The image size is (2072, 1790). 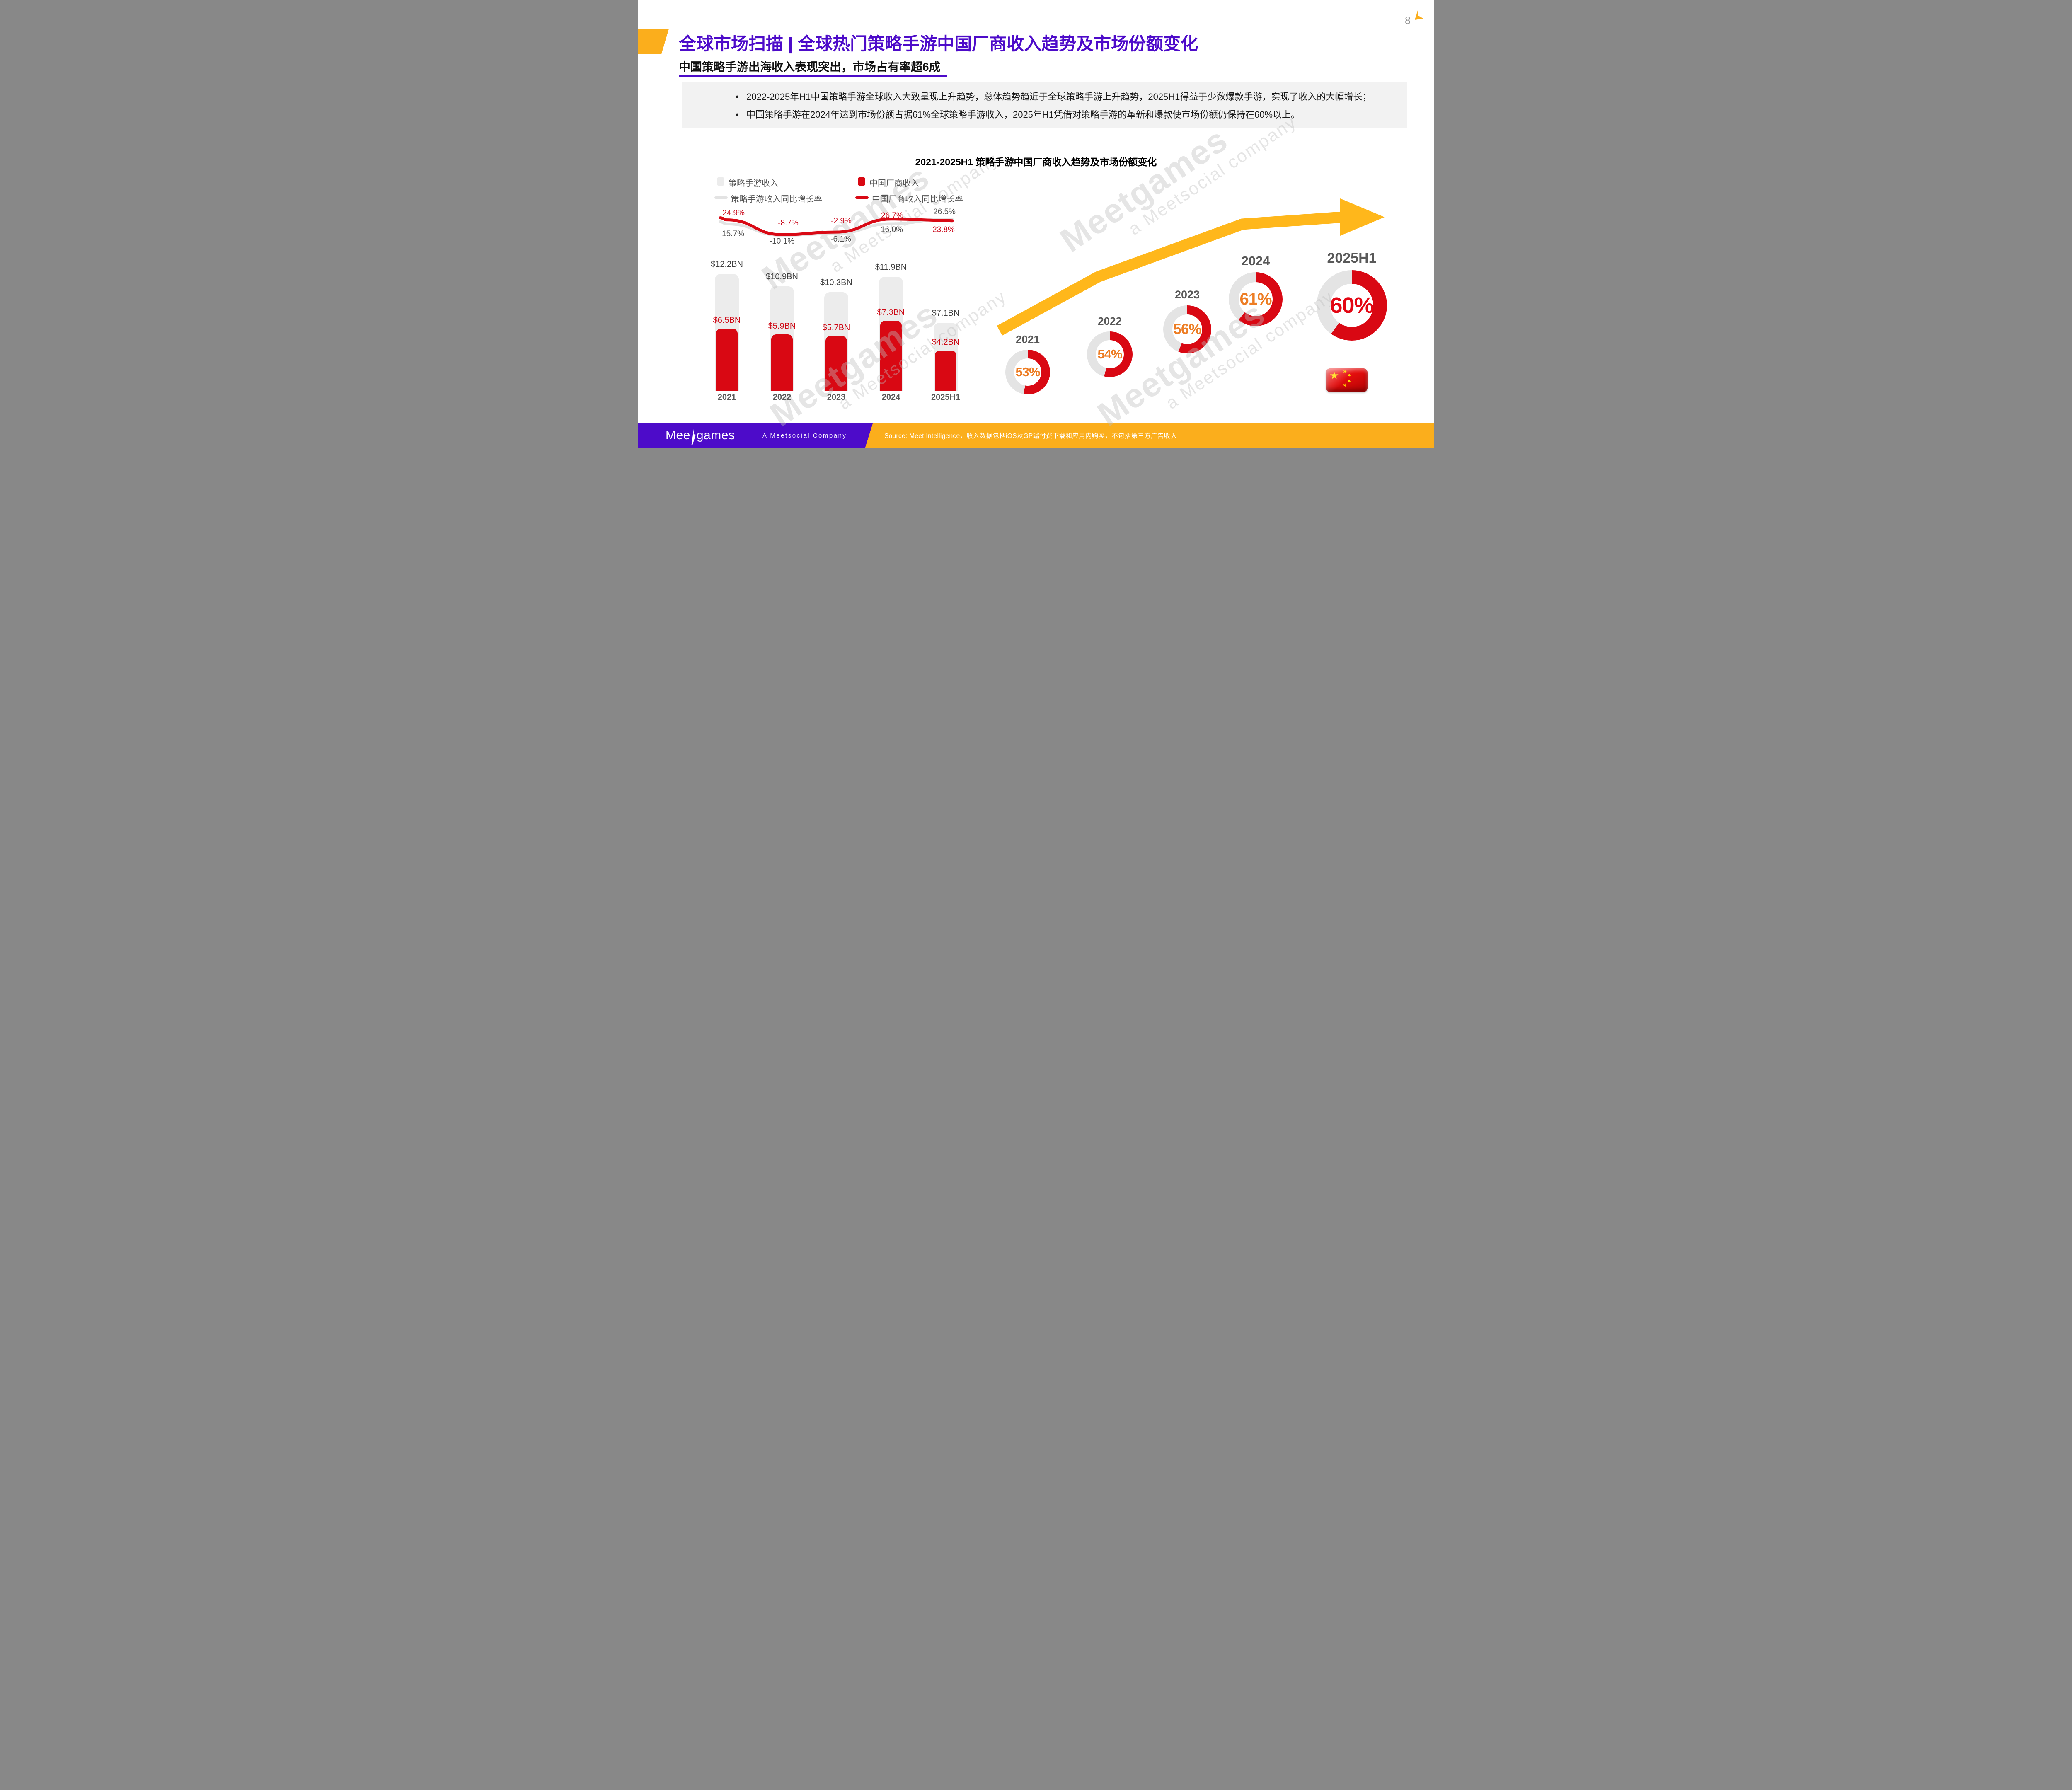 What do you see at coordinates (1028, 340) in the screenshot?
I see `donut-year-label: 2021` at bounding box center [1028, 340].